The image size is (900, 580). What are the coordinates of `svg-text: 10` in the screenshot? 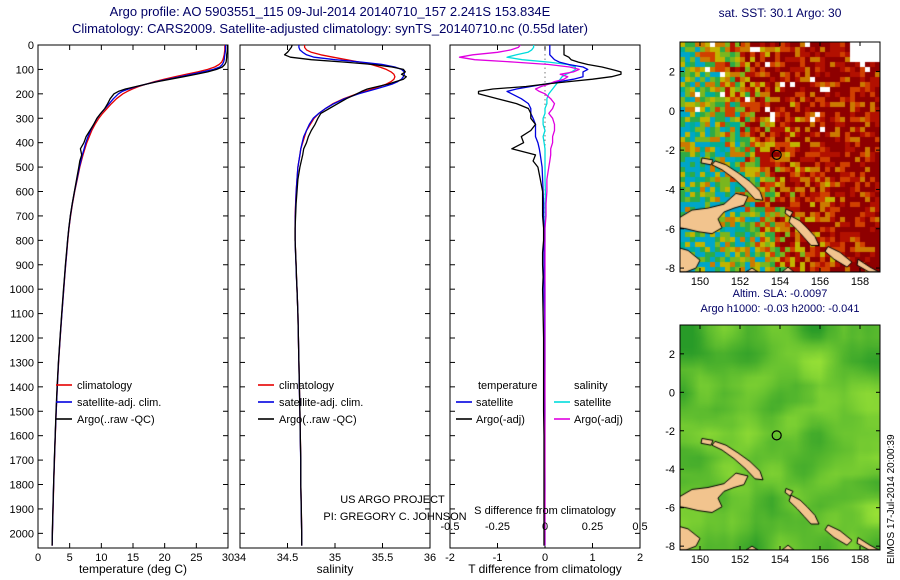 It's located at (101, 558).